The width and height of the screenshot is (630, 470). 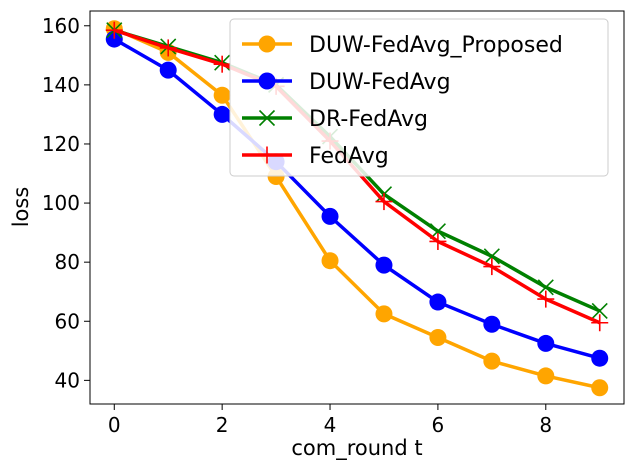 What do you see at coordinates (114, 425) in the screenshot?
I see `x-tick-label: 0` at bounding box center [114, 425].